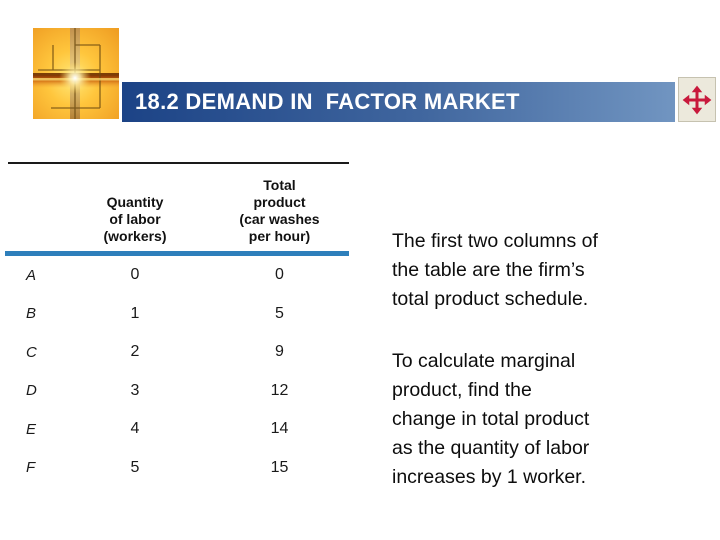 Image resolution: width=720 pixels, height=540 pixels. What do you see at coordinates (279, 313) in the screenshot?
I see `total-product-value: 5` at bounding box center [279, 313].